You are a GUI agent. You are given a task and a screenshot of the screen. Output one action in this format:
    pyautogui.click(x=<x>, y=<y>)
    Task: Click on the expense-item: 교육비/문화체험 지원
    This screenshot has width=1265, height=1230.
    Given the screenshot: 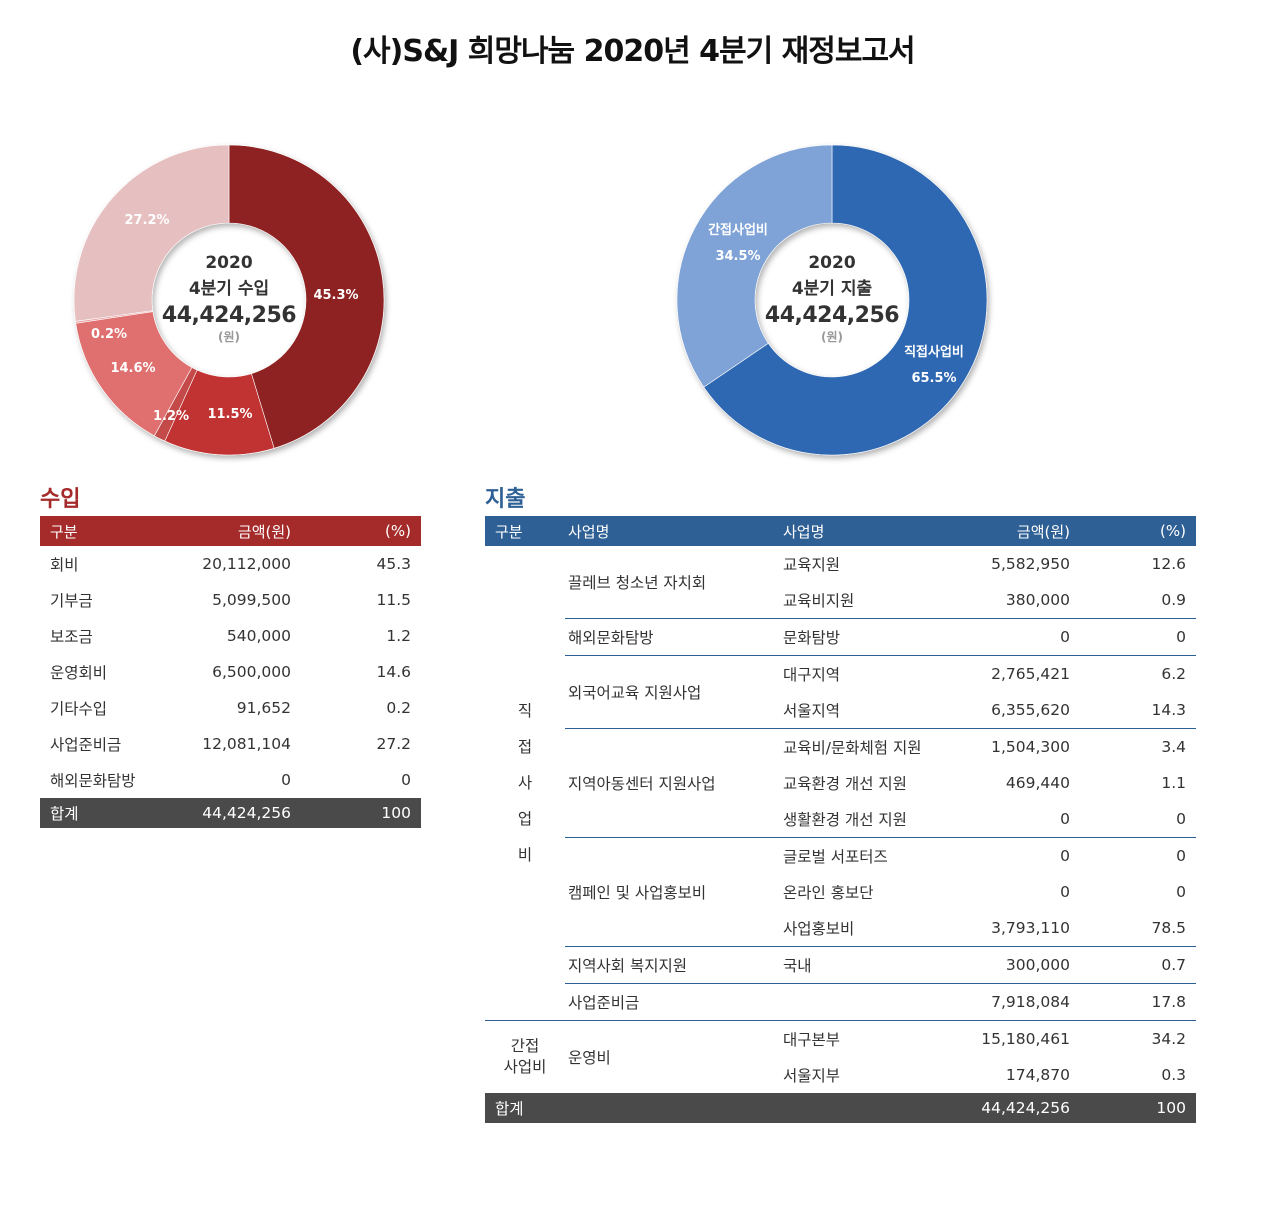 What is the action you would take?
    pyautogui.click(x=865, y=746)
    